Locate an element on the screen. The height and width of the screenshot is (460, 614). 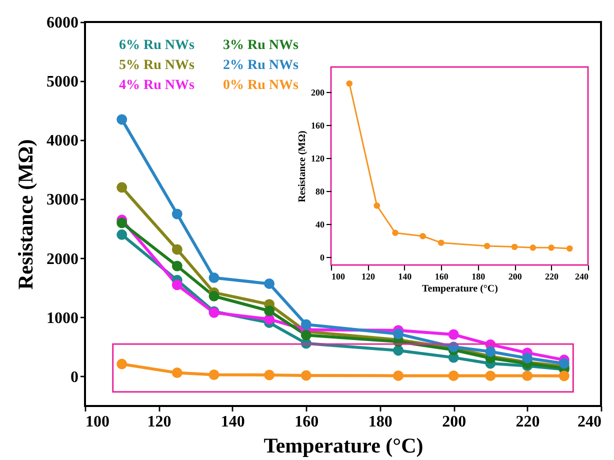
y-tick-label: 6000 is located at coordinates (62, 23).